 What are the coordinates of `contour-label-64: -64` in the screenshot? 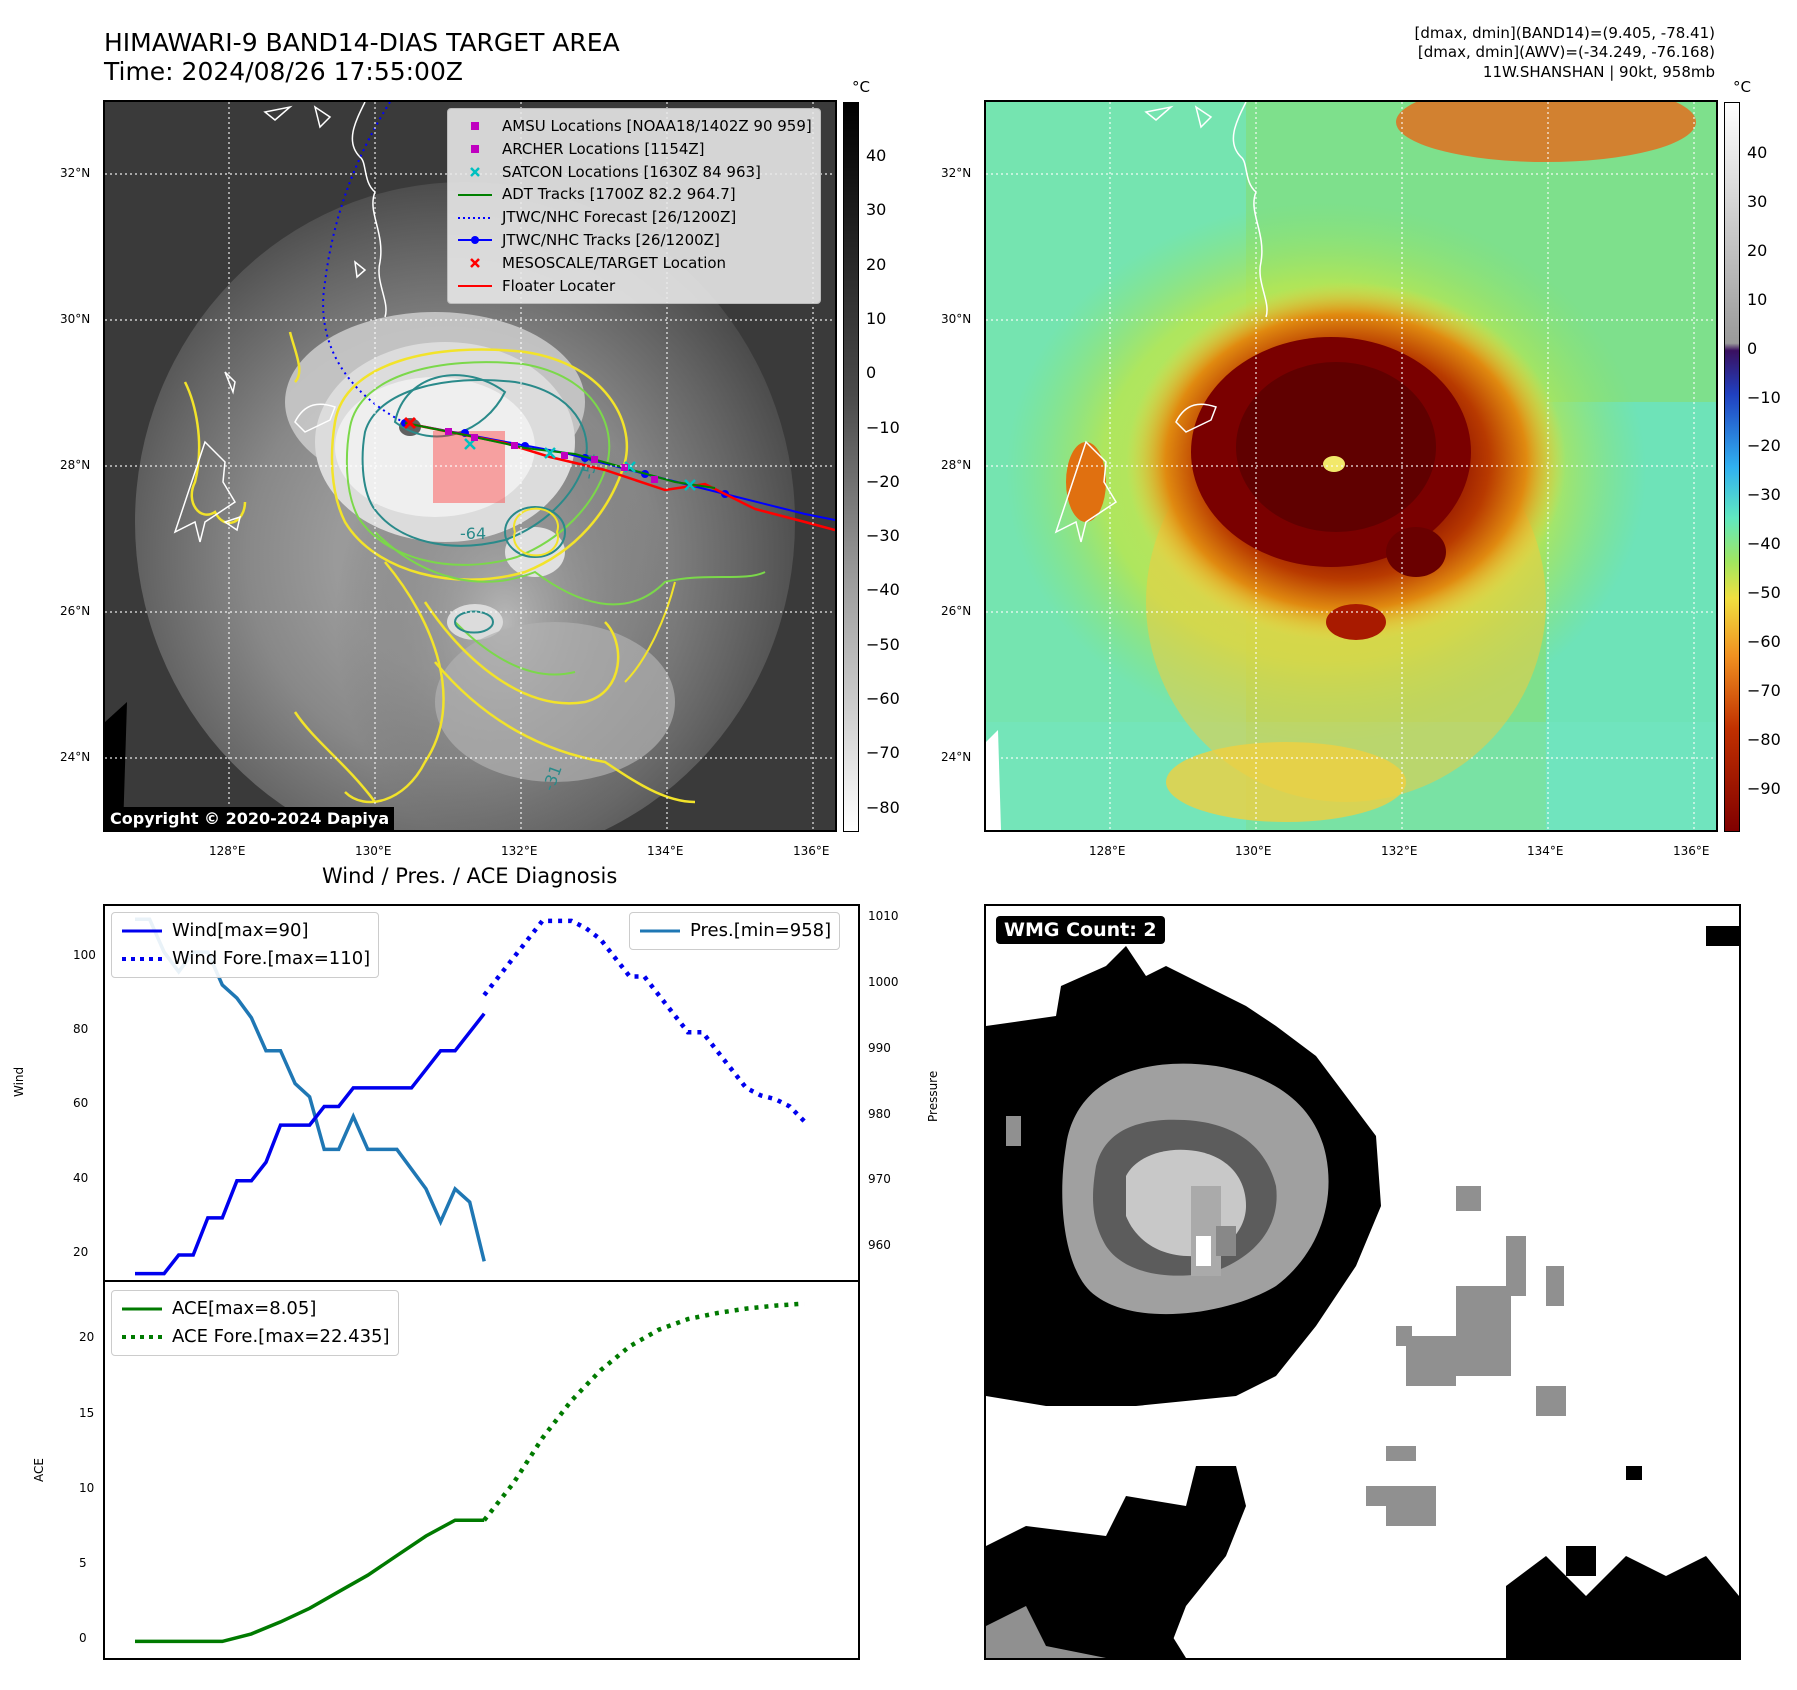 It's located at (473, 533).